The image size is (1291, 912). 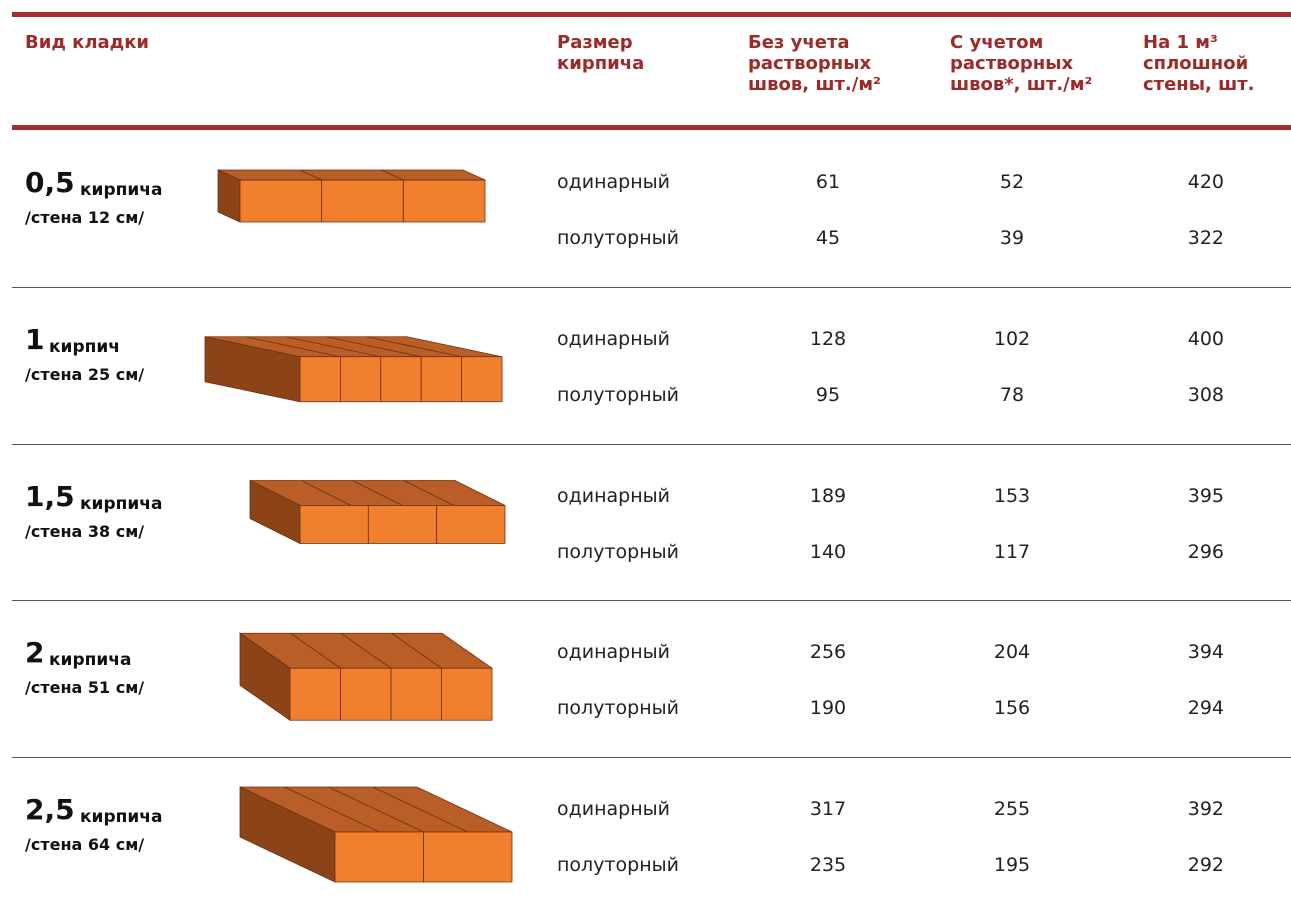 What do you see at coordinates (595, 42) in the screenshot?
I see `header-cell: Размер` at bounding box center [595, 42].